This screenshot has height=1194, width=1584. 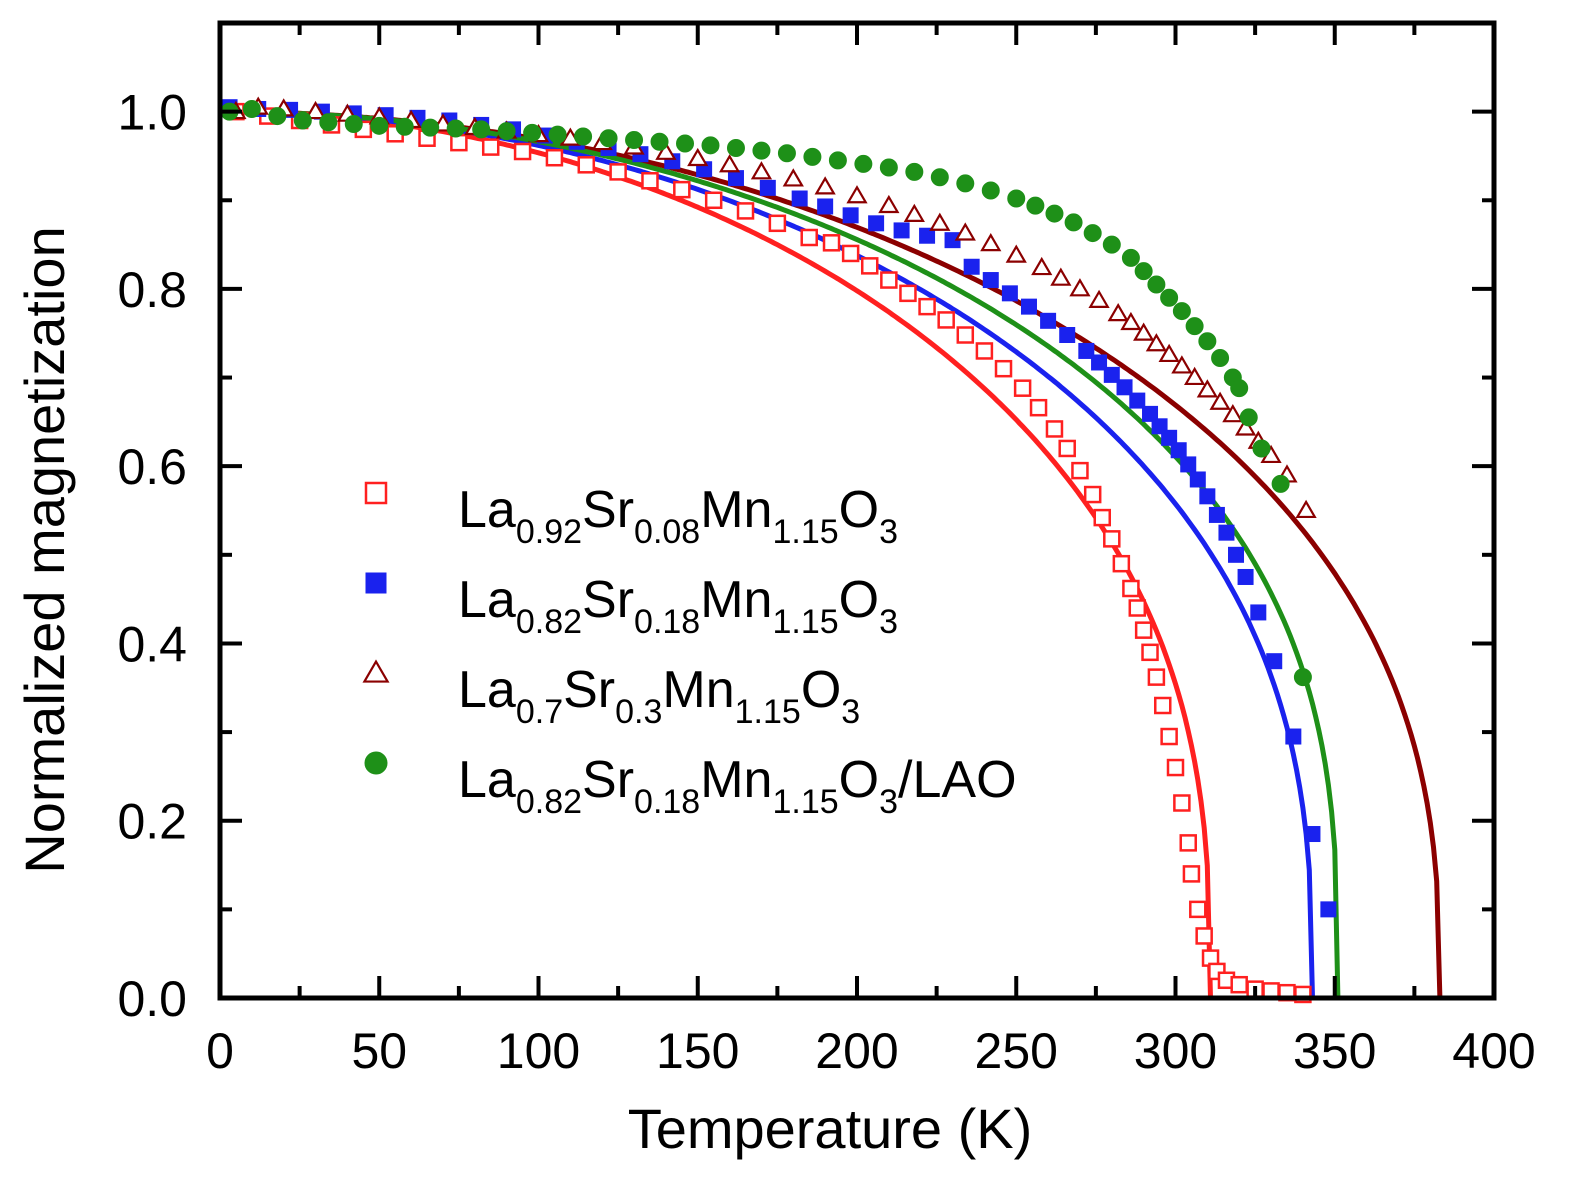 What do you see at coordinates (152, 999) in the screenshot?
I see `y-tick-label: 0.0` at bounding box center [152, 999].